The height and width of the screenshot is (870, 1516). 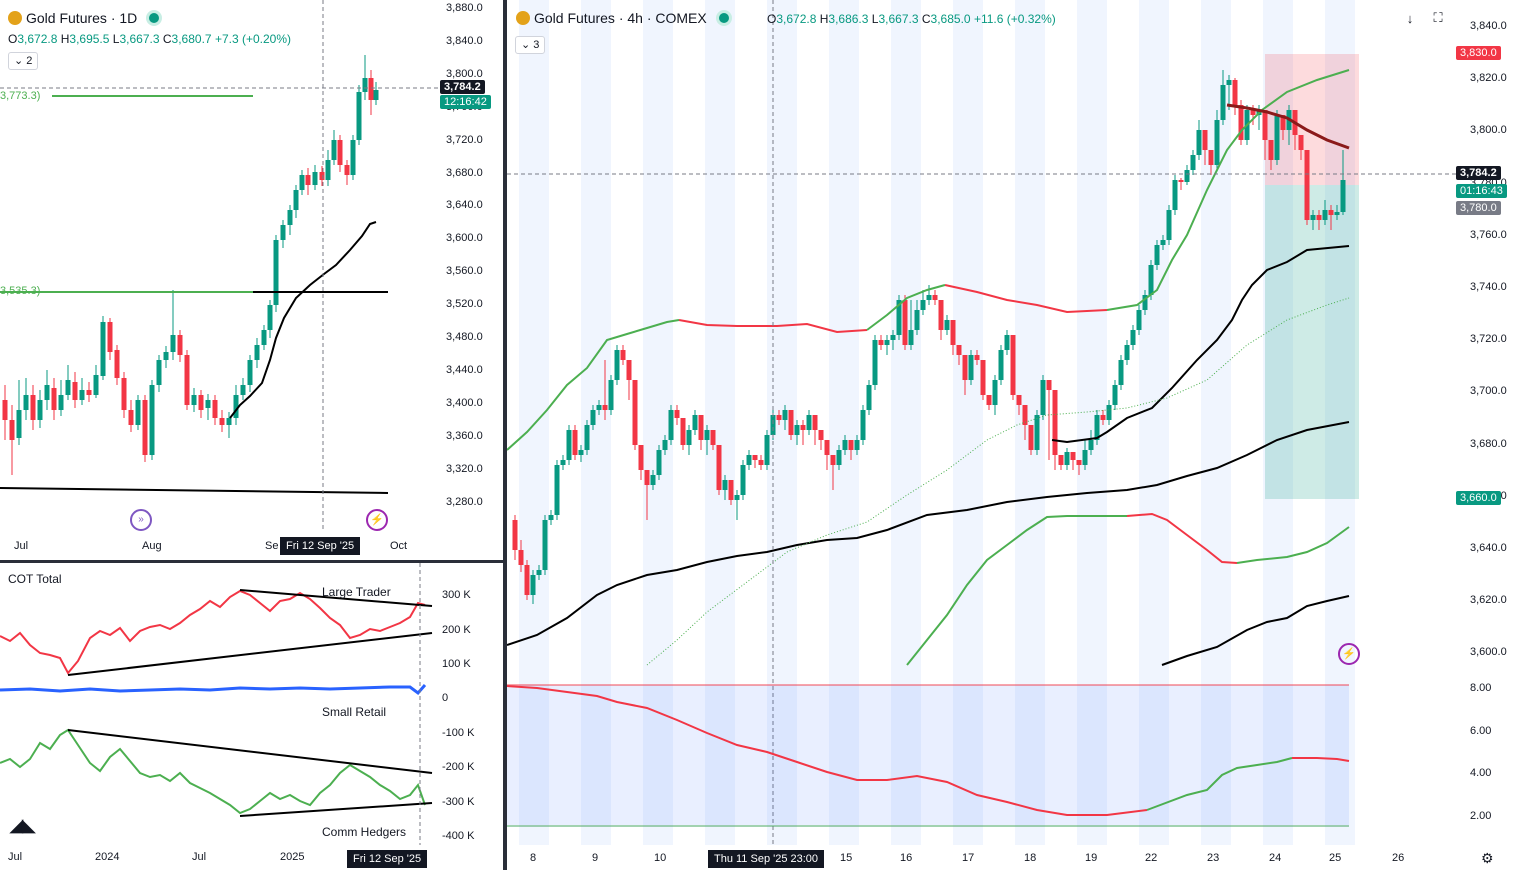 What do you see at coordinates (22, 825) in the screenshot?
I see `tradingview-logo: ◢◣` at bounding box center [22, 825].